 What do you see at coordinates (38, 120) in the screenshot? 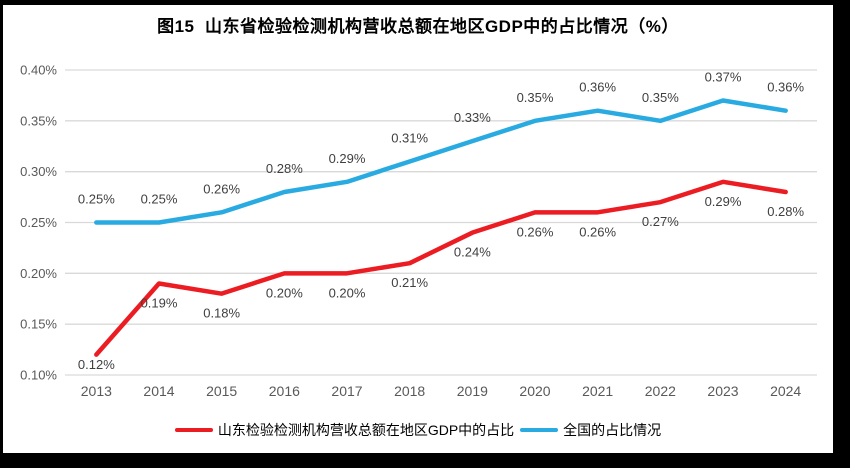
I see `y-tick-label: 0.35%` at bounding box center [38, 120].